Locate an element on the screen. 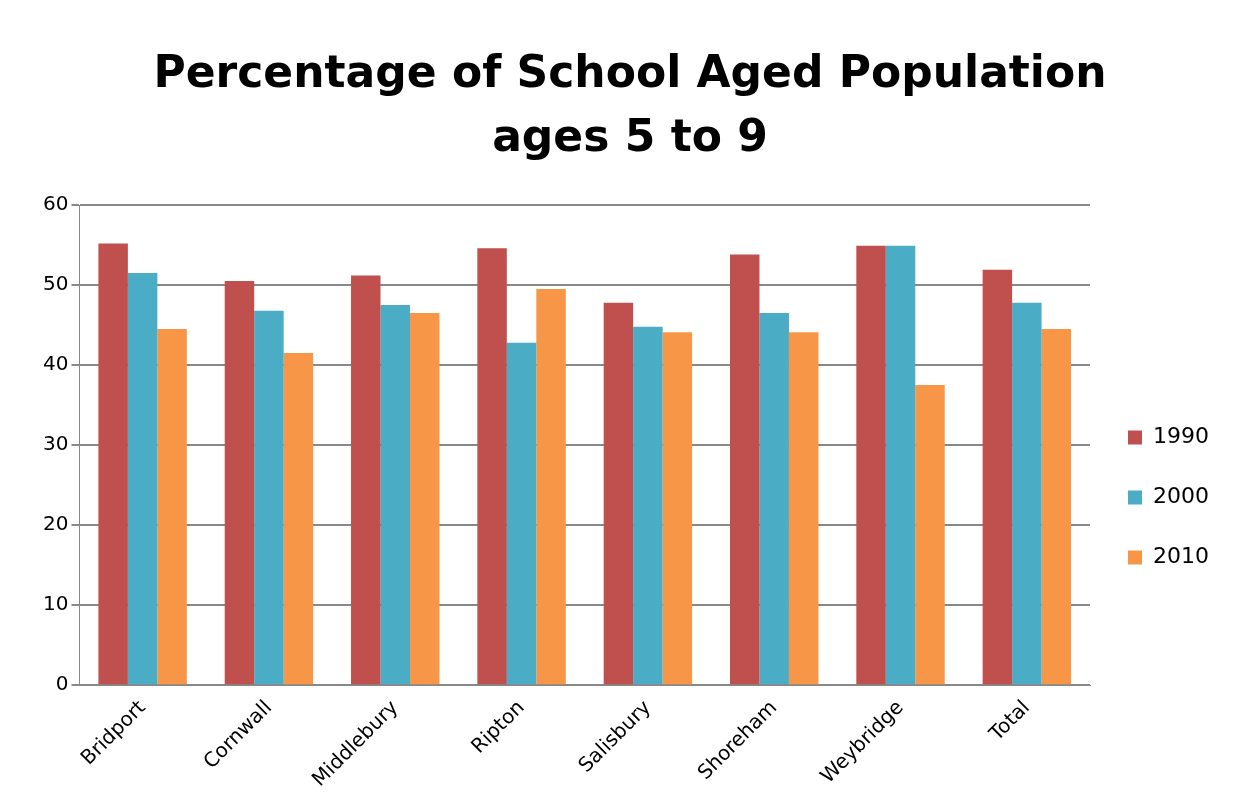  y-tick-label: 40 is located at coordinates (56, 363).